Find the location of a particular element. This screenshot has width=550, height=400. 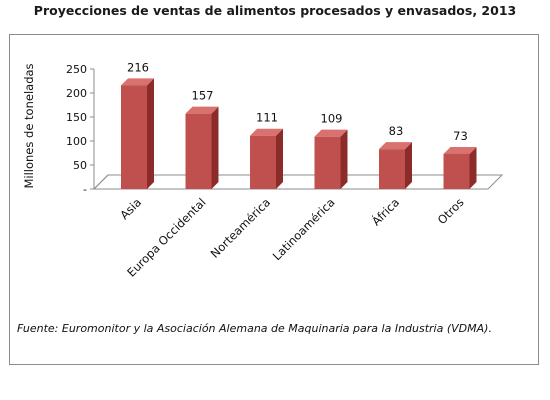

y-tick-label: 250 is located at coordinates (76, 69).